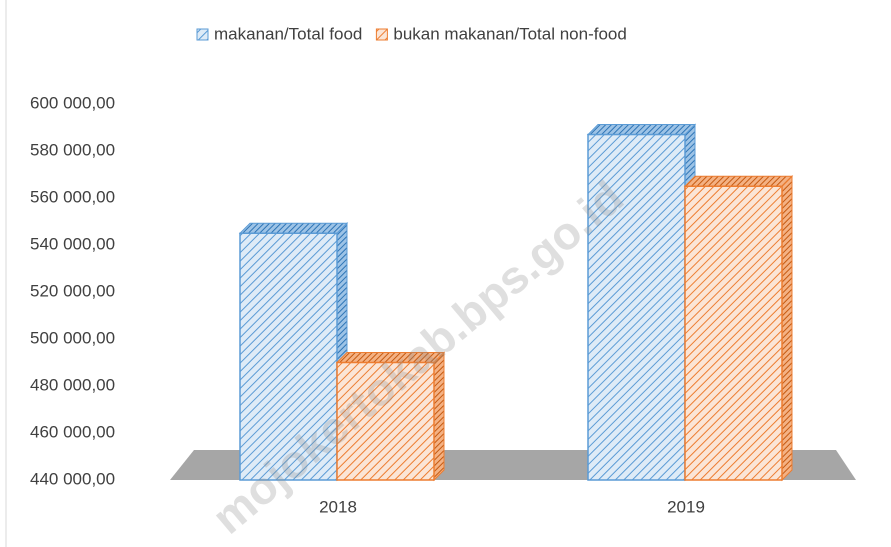 Image resolution: width=891 pixels, height=547 pixels. What do you see at coordinates (72, 149) in the screenshot?
I see `y-tick-label: 580 000,00` at bounding box center [72, 149].